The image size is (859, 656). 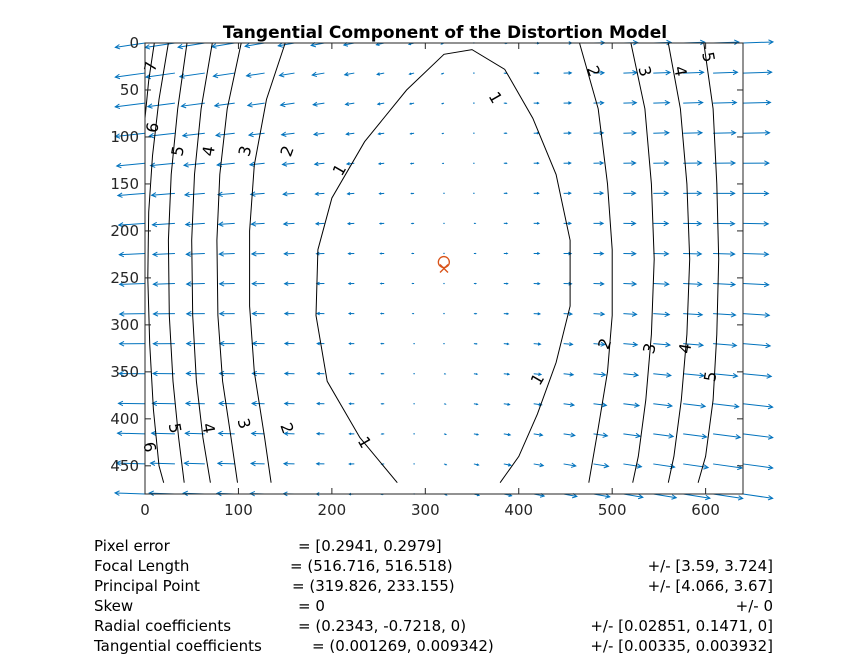 What do you see at coordinates (680, 71) in the screenshot?
I see `contour-label: 4` at bounding box center [680, 71].